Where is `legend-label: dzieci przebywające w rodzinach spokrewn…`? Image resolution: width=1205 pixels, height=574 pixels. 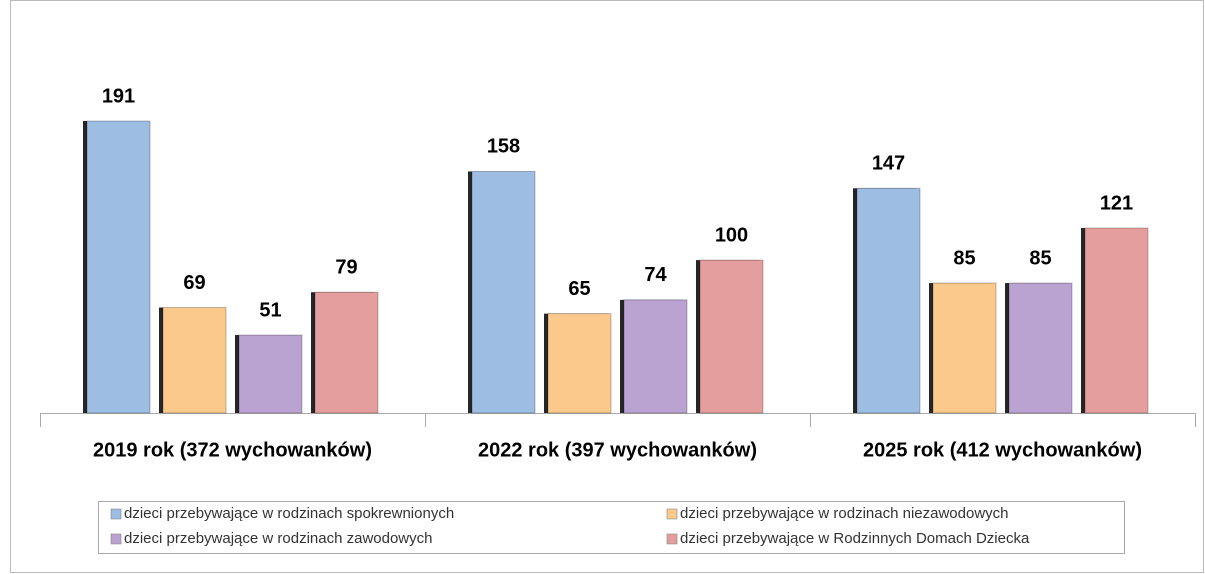 legend-label: dzieci przebywające w rodzinach spokrewn… is located at coordinates (289, 513).